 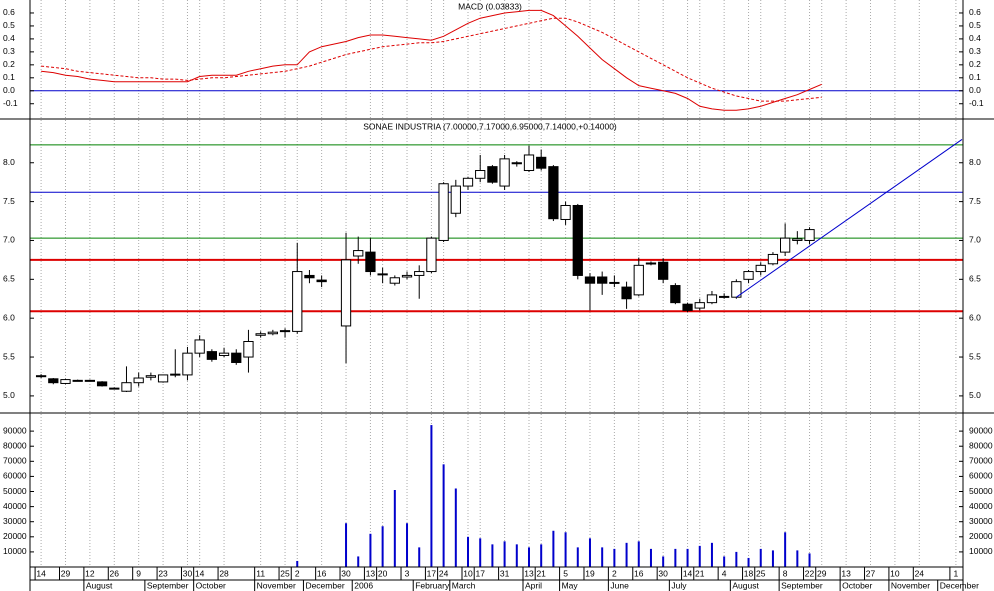 What do you see at coordinates (407, 573) in the screenshot?
I see `x-tick-label: 3` at bounding box center [407, 573].